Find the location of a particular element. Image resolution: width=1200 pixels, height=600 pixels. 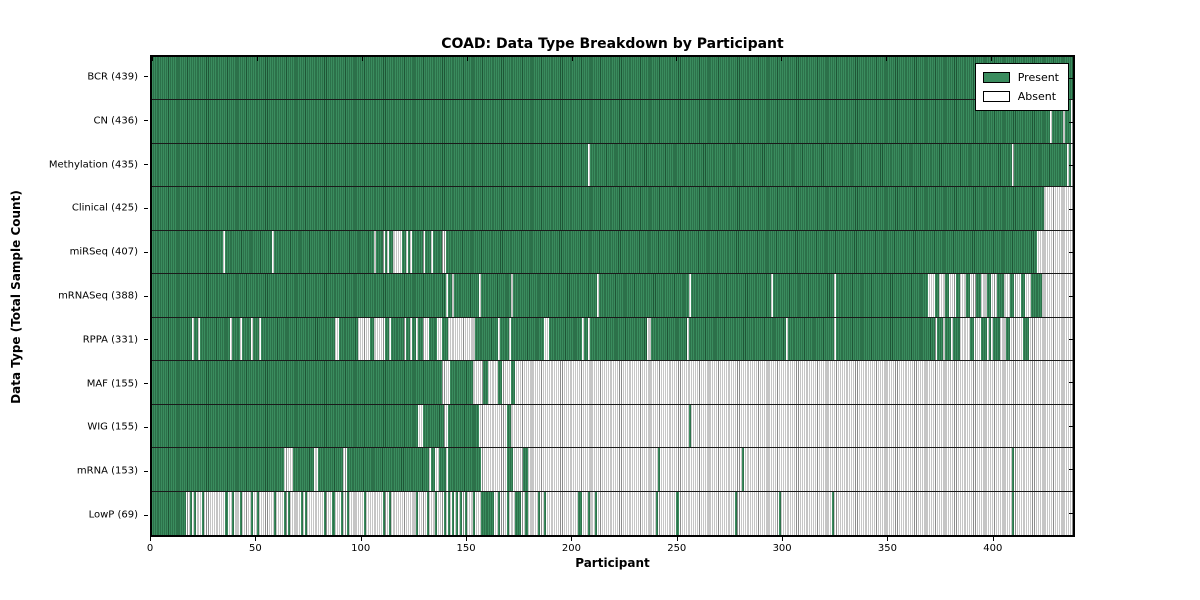

y-tick-label-WIG: WIG (155) is located at coordinates (112, 427).